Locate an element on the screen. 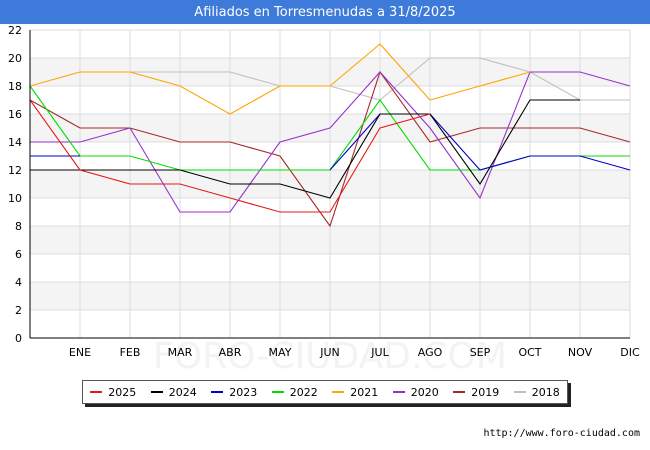  x-tick-label: ENE is located at coordinates (80, 352).